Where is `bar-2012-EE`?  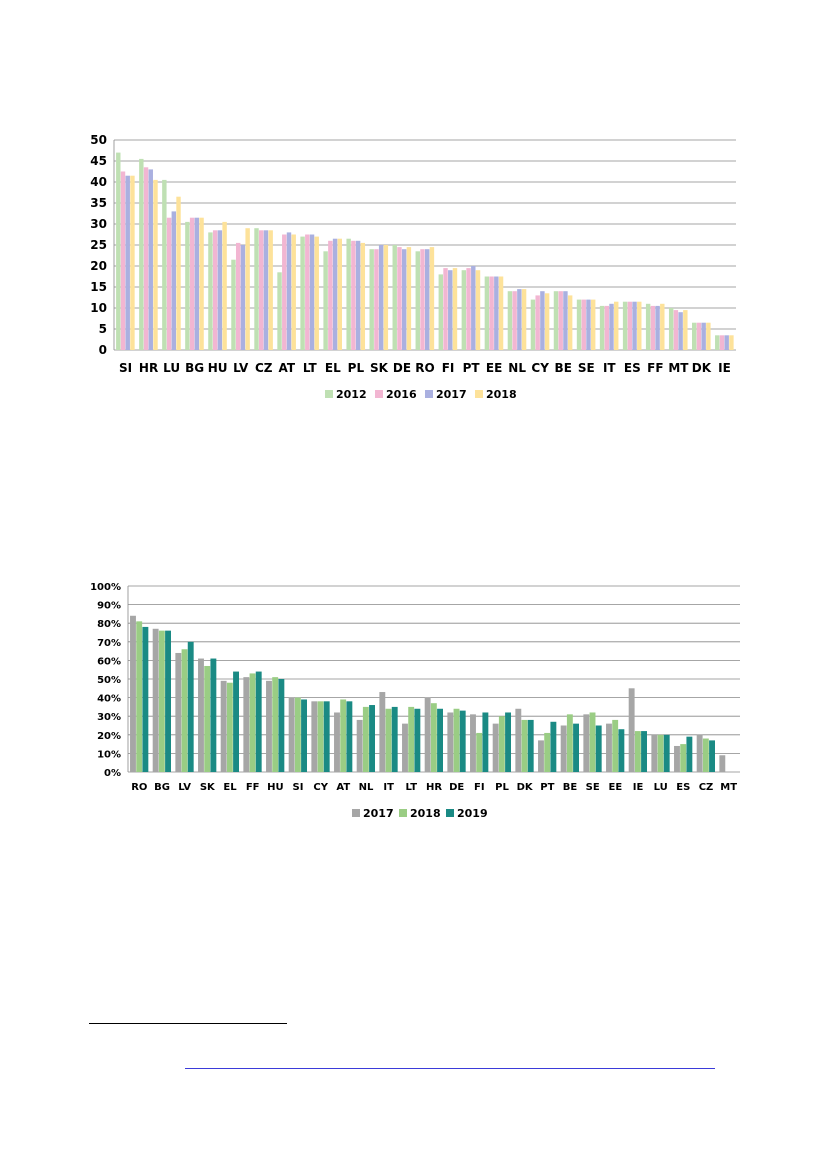
bar-2012-EE is located at coordinates (487, 313).